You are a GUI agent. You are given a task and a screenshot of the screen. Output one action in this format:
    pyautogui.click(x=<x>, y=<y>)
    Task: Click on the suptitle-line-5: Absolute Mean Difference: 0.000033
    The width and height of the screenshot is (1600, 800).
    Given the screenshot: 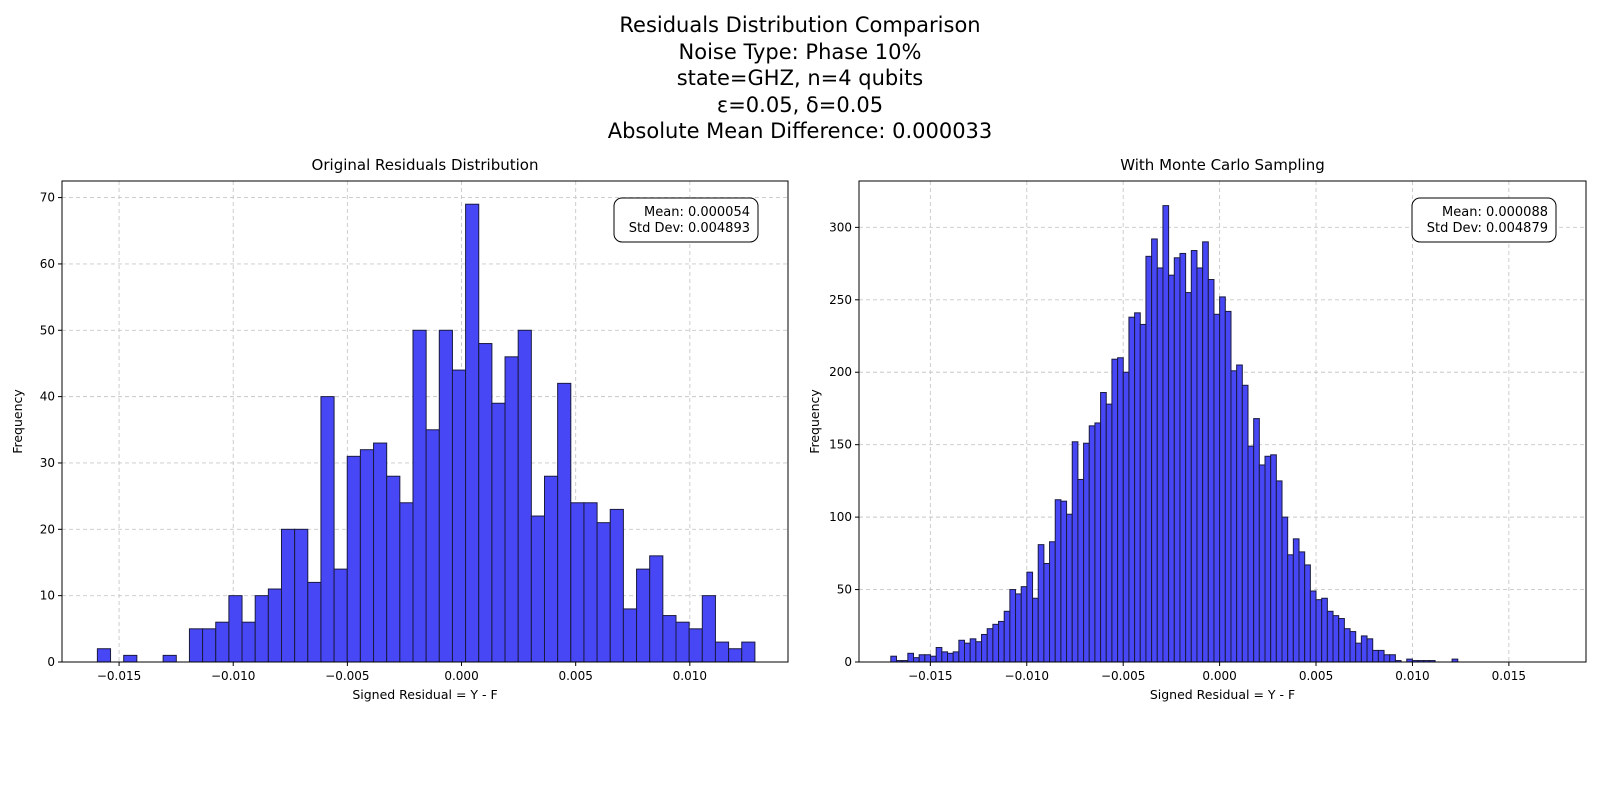 What is the action you would take?
    pyautogui.click(x=800, y=131)
    